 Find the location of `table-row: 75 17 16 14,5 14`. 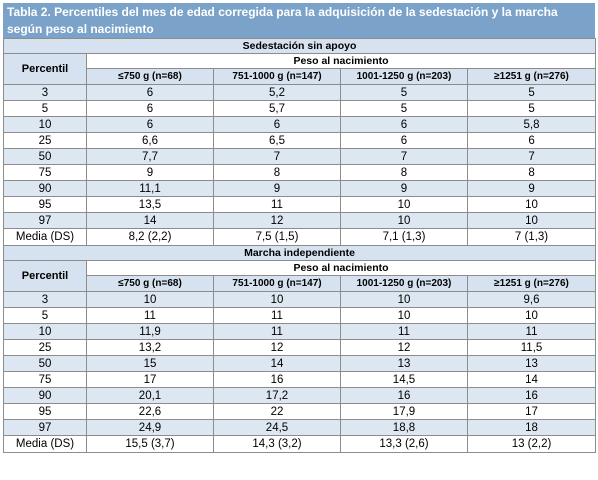

table-row: 75 17 16 14,5 14 is located at coordinates (300, 379).